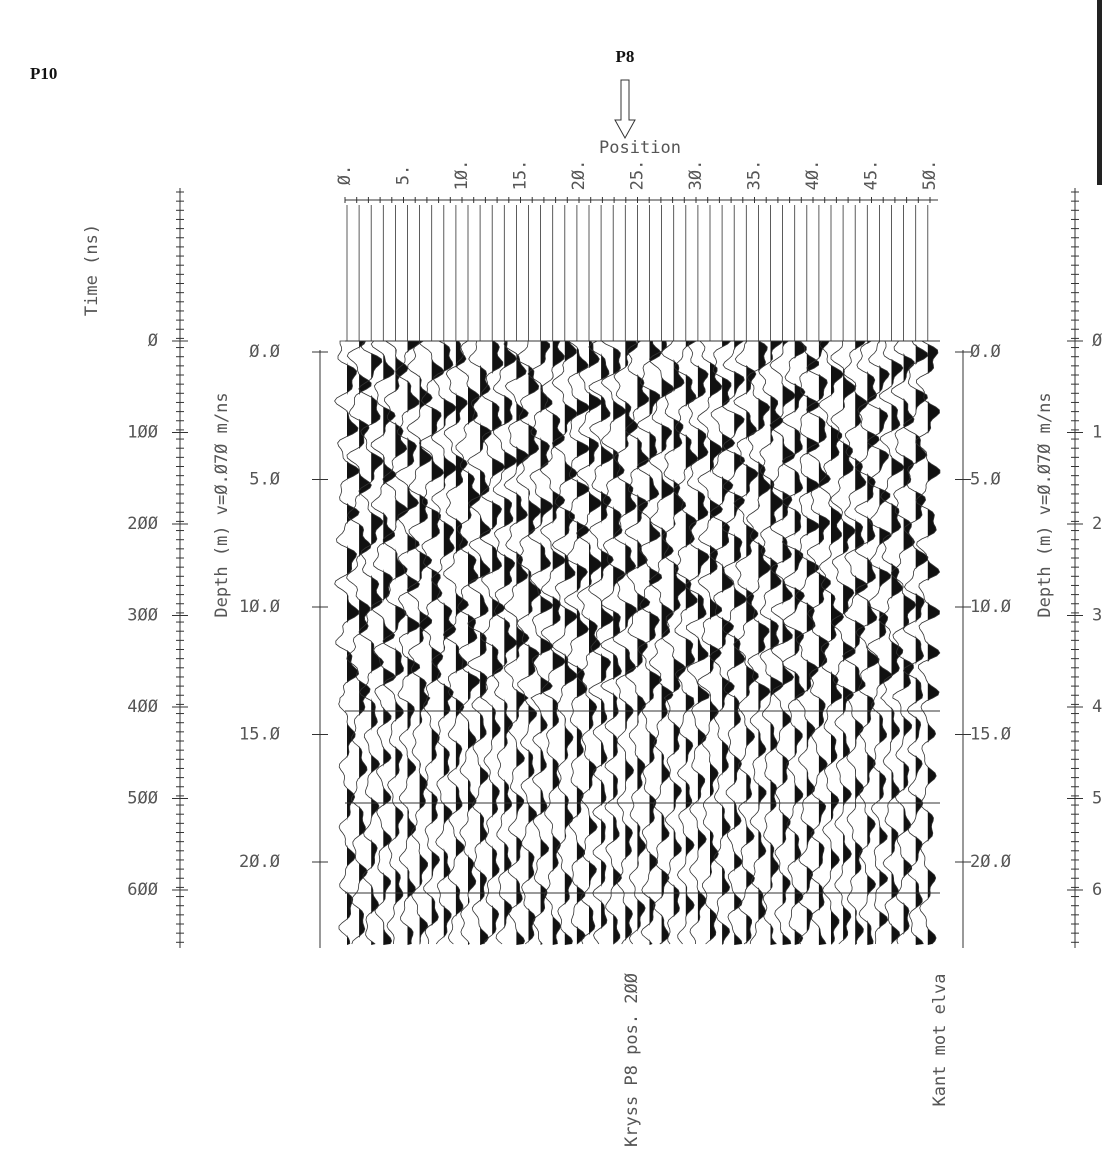 The width and height of the screenshot is (1108, 1171). Describe the element at coordinates (985, 352) in the screenshot. I see `y-tick-label: Ø.Ø` at that location.